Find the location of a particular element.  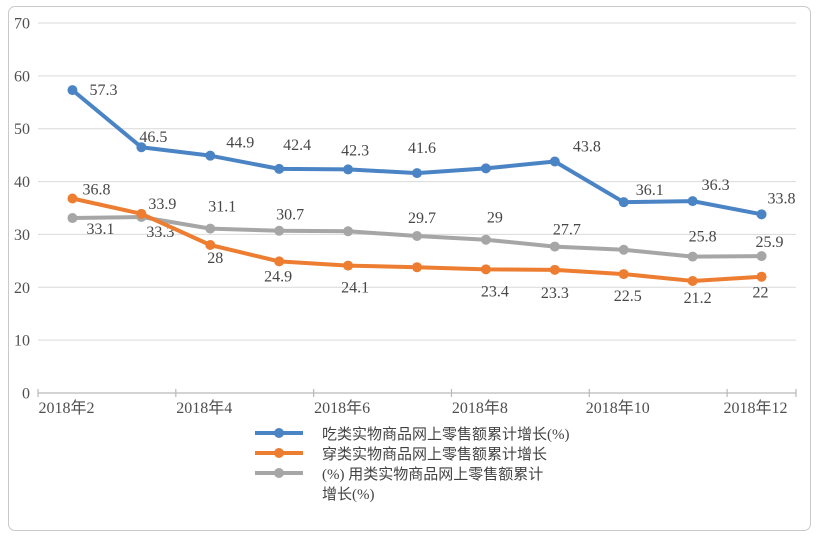

data-label: 21.2 is located at coordinates (698, 298).